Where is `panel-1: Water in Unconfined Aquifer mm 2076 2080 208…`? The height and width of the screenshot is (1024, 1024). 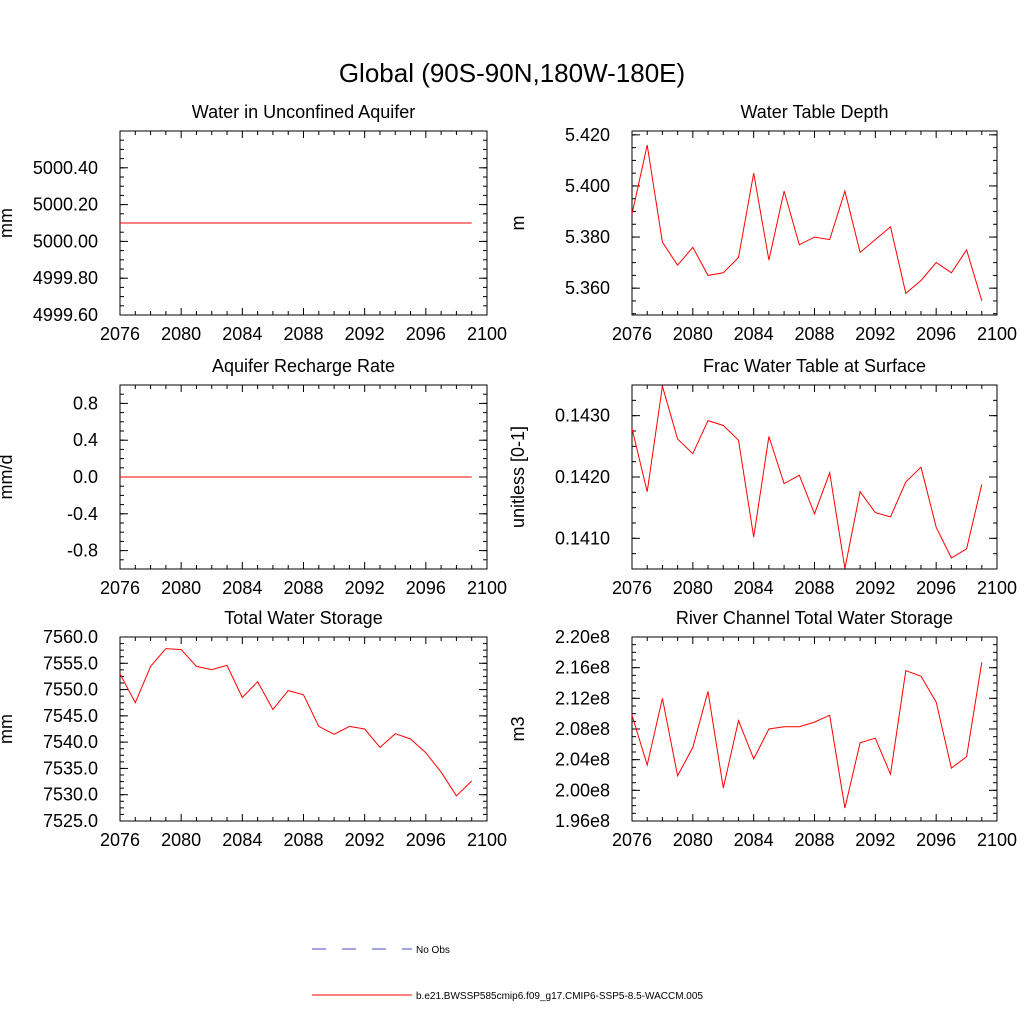 panel-1: Water in Unconfined Aquifer mm 2076 2080 208… is located at coordinates (253, 223).